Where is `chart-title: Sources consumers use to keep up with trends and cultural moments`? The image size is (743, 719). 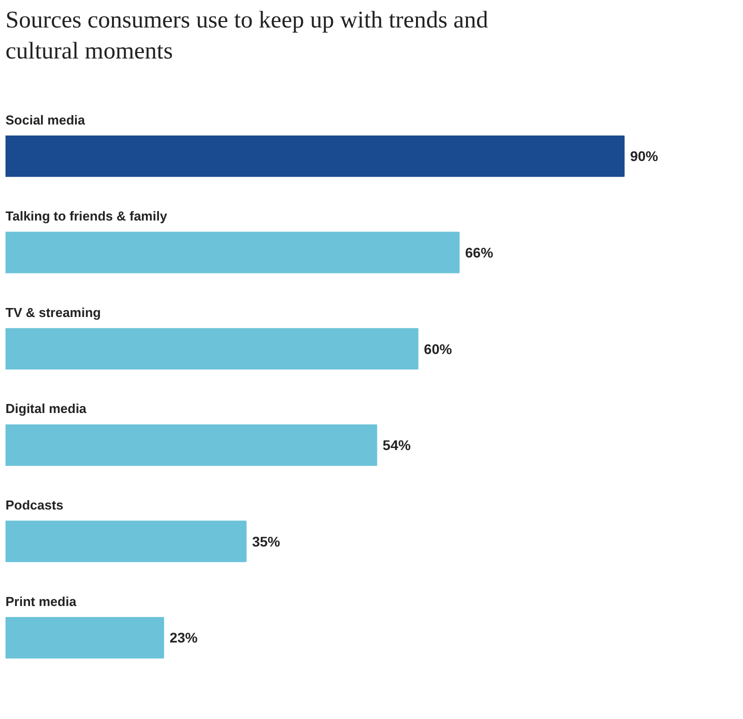 chart-title: Sources consumers use to keep up with trends and cultural moments is located at coordinates (247, 35).